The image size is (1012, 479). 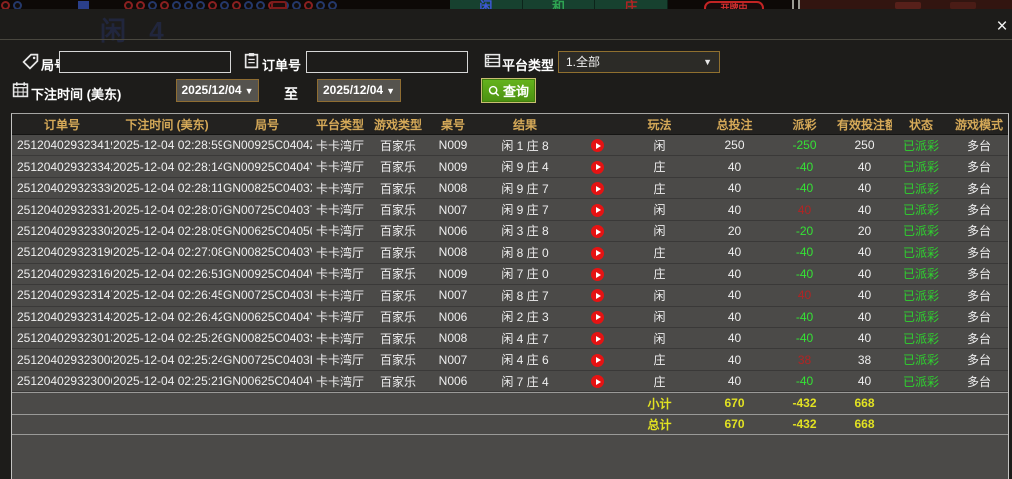 What do you see at coordinates (211, 90) in the screenshot?
I see `date-from-value: 2025/12/04` at bounding box center [211, 90].